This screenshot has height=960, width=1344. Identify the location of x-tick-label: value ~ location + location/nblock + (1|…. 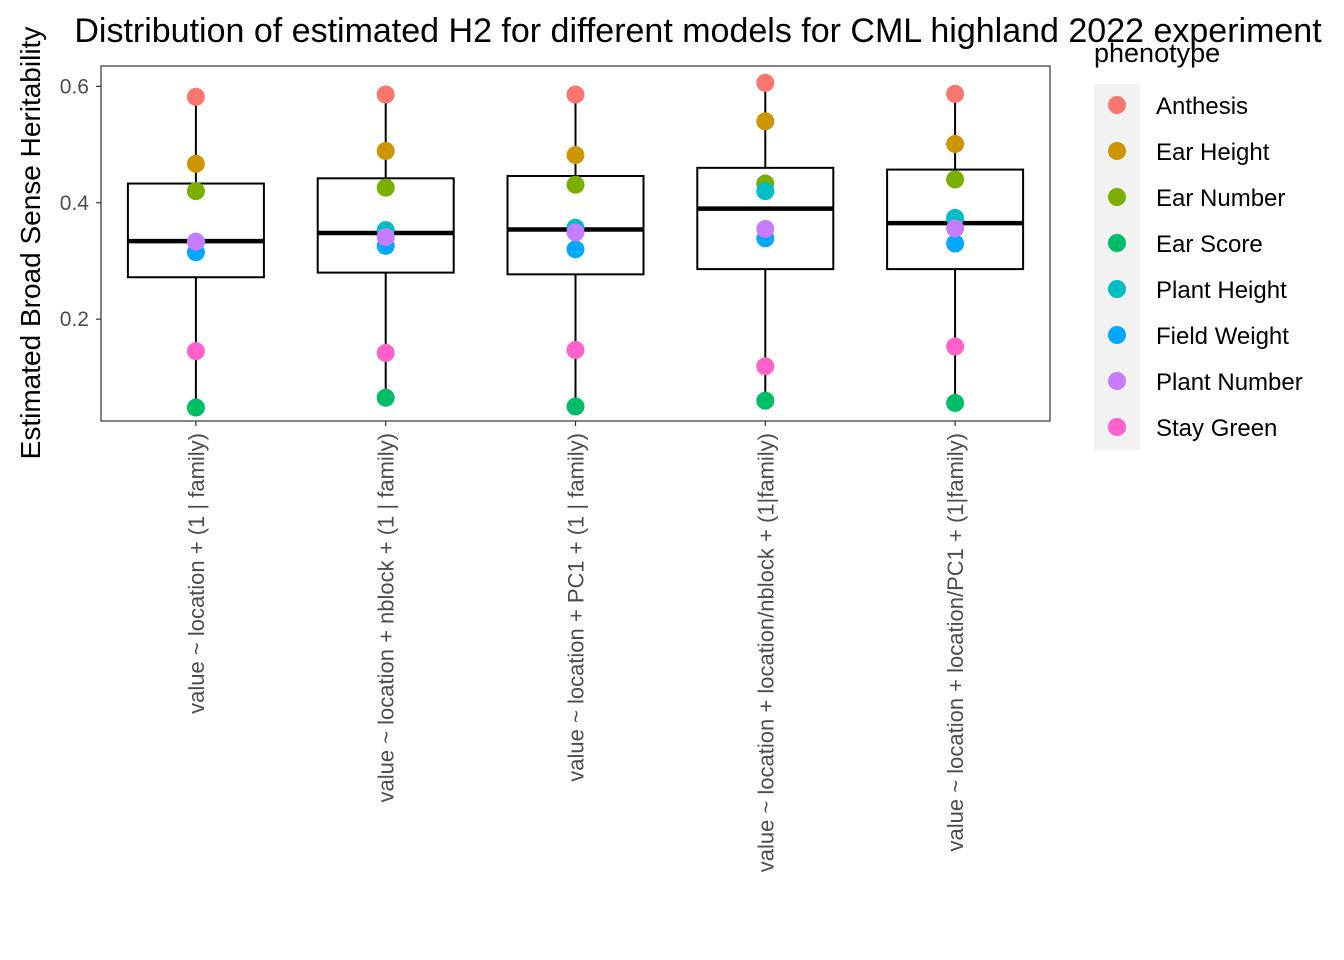
(765, 652).